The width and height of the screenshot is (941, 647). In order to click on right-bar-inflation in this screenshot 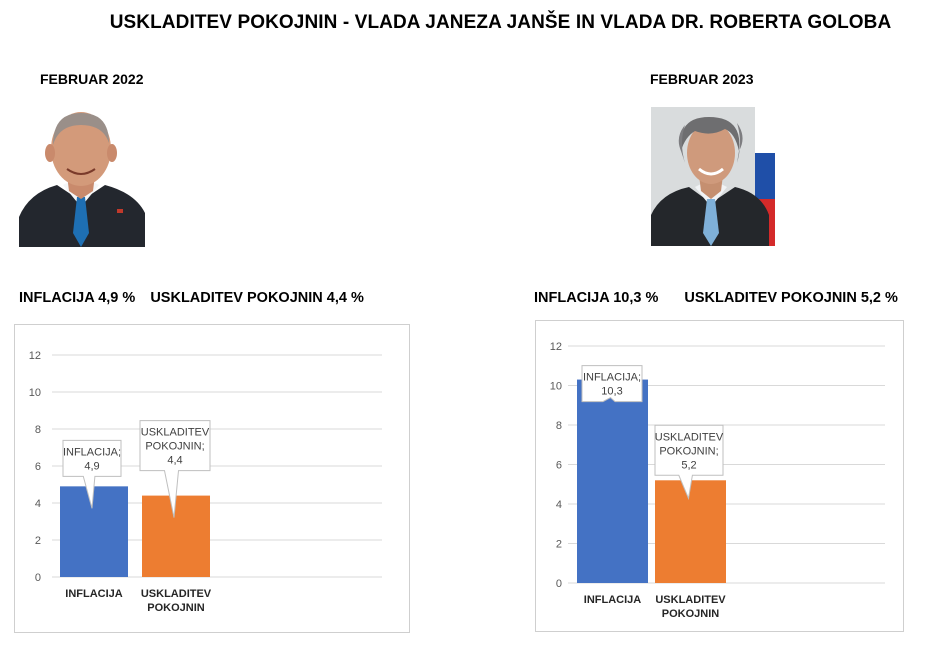, I will do `click(612, 481)`.